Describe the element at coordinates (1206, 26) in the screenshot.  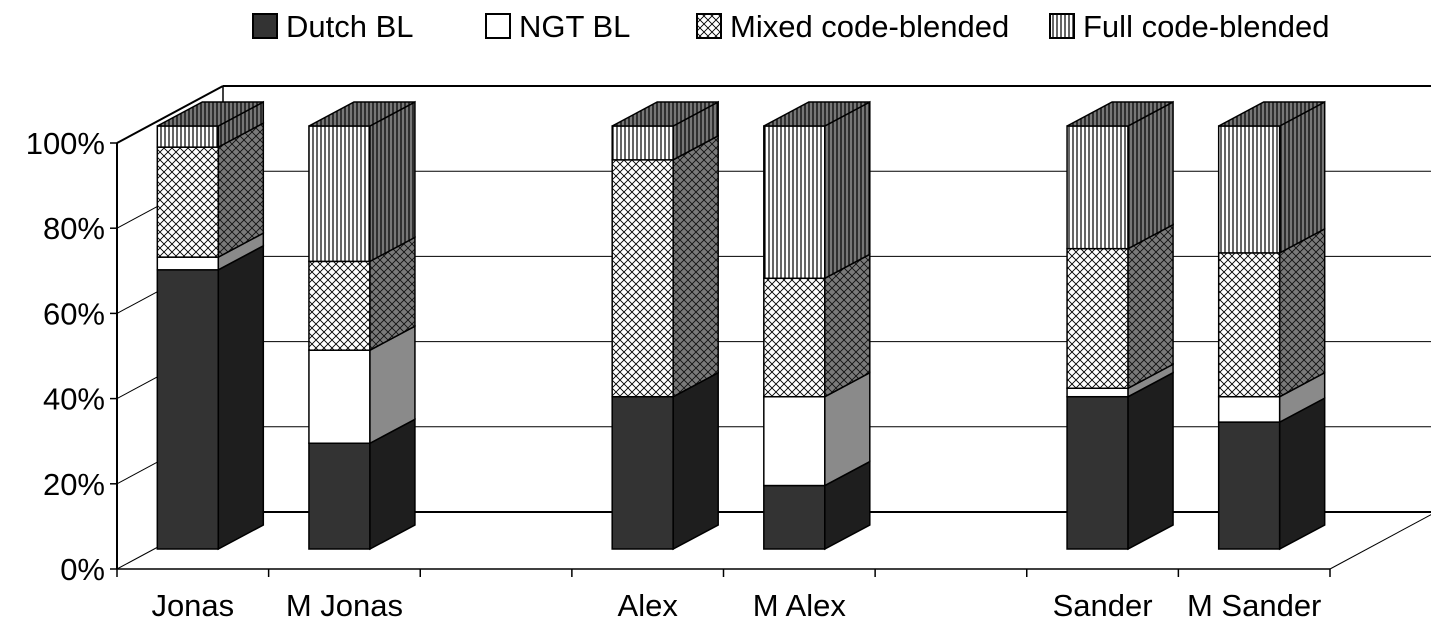
I see `legend-label: Full code-blended` at that location.